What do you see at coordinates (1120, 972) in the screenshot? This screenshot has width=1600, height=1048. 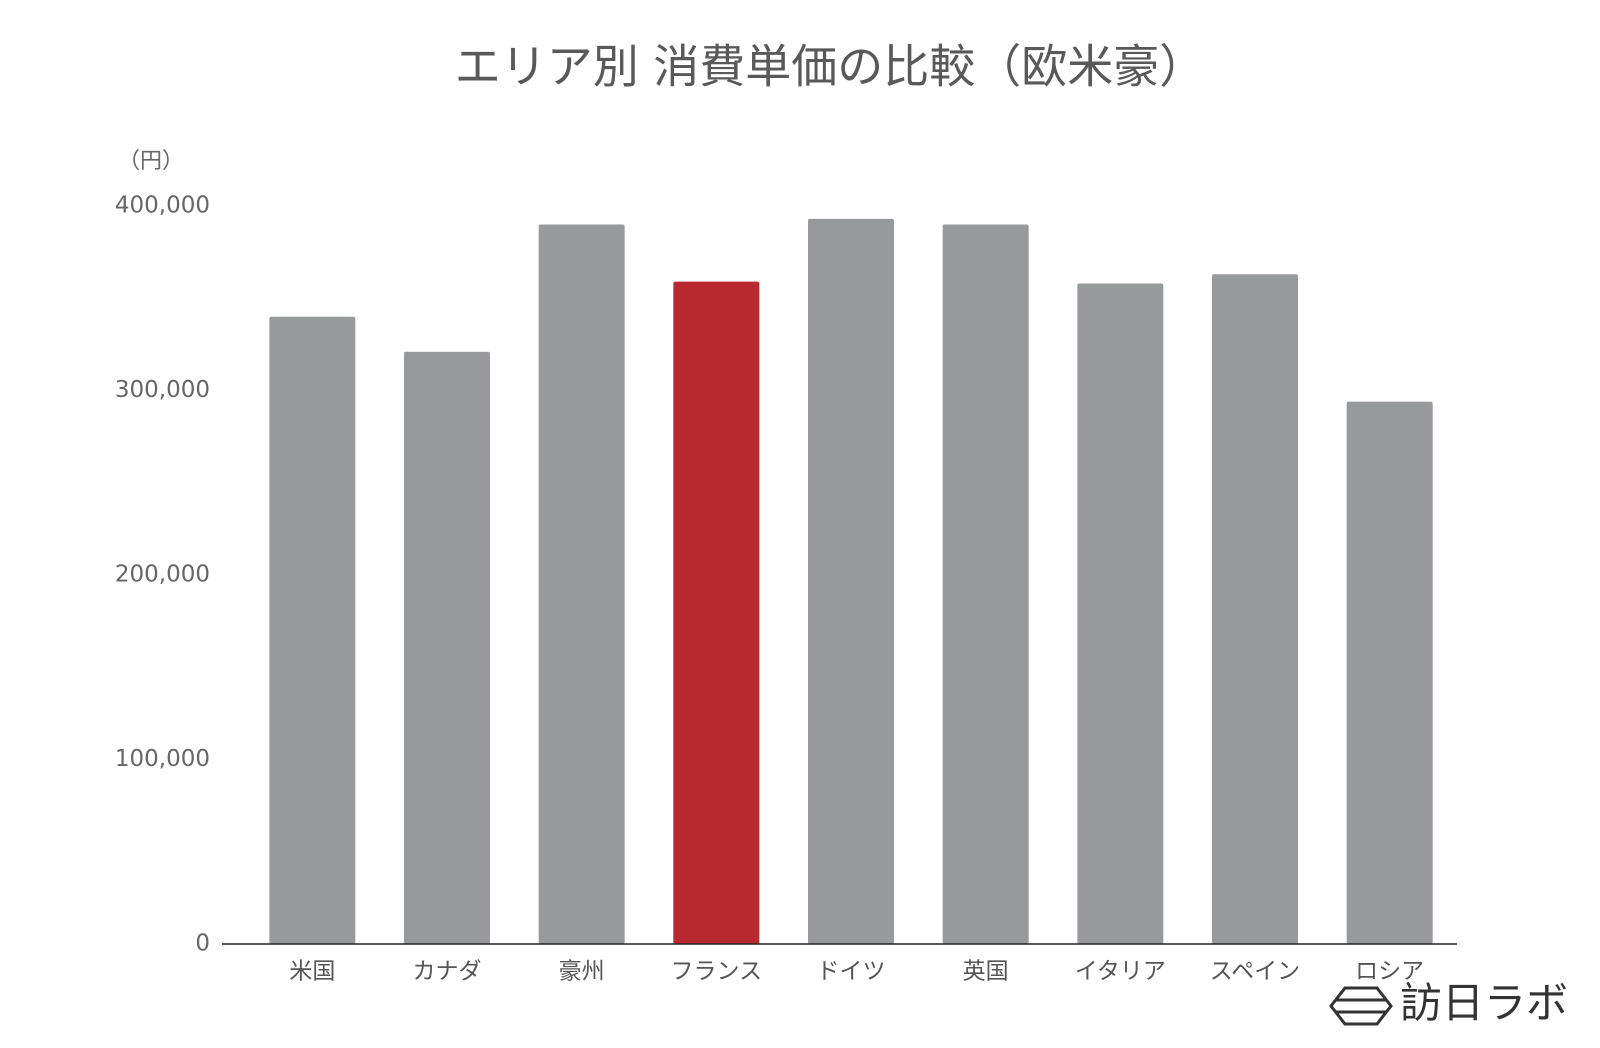 I see `x-tick-label: イタリア` at bounding box center [1120, 972].